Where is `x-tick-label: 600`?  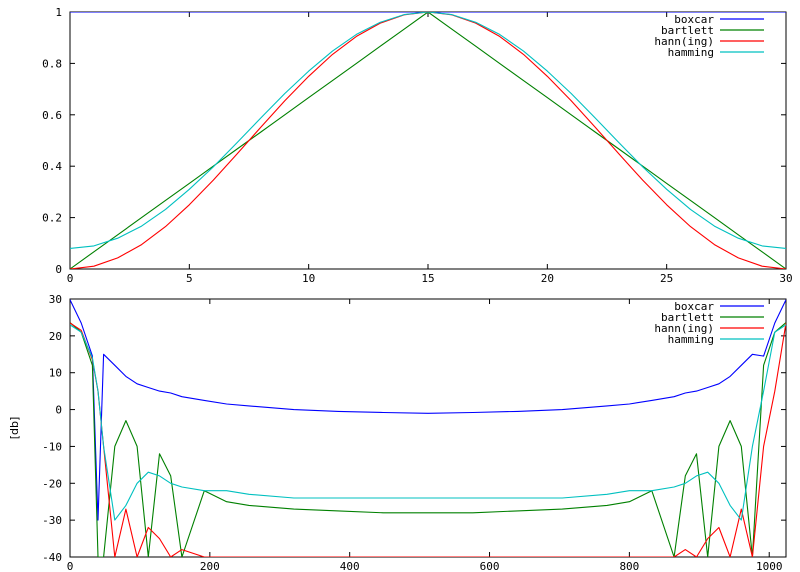 x-tick-label: 600 is located at coordinates (490, 566).